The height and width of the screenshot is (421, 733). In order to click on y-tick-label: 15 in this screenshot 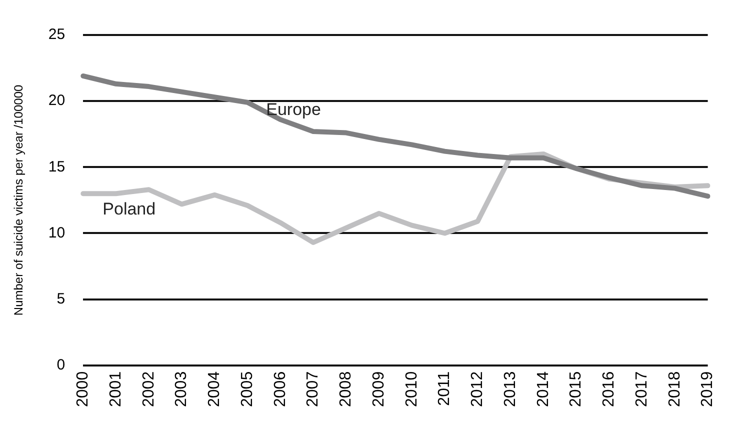, I will do `click(57, 167)`.